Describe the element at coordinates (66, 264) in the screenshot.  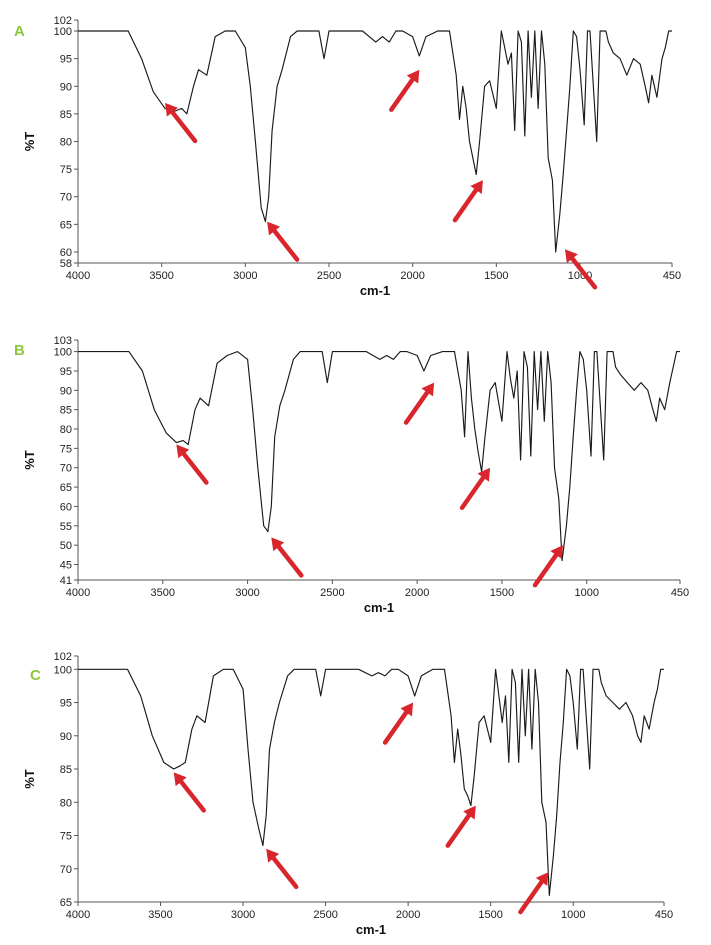
I see `y-tick-label: 58` at that location.